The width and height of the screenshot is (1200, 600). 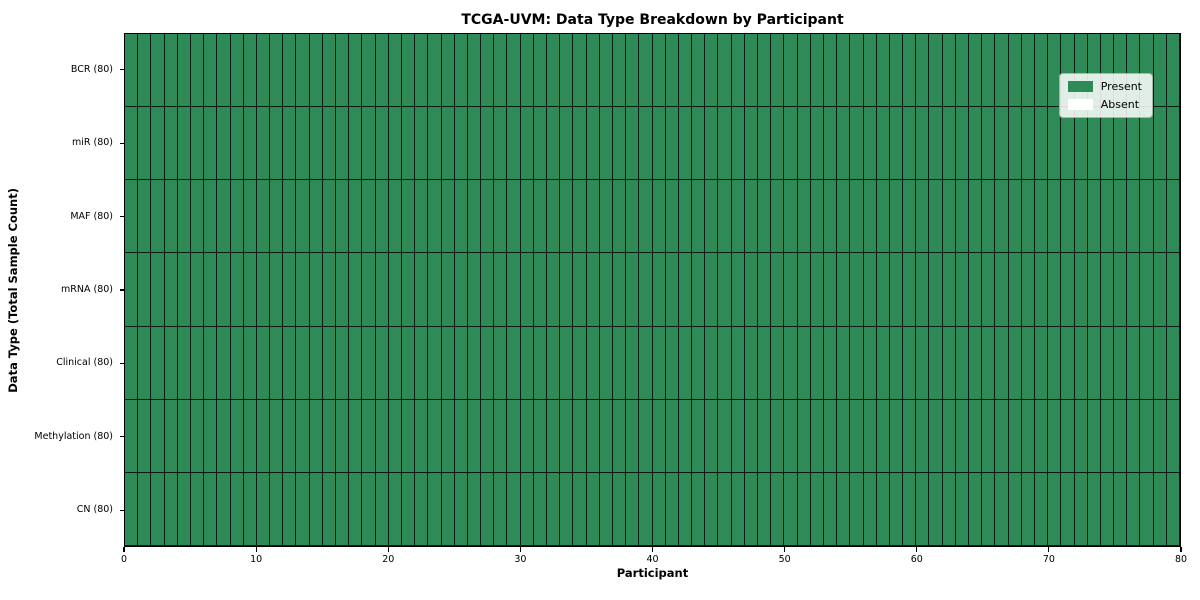 What do you see at coordinates (1104, 104) in the screenshot?
I see `legend-item: Absent` at bounding box center [1104, 104].